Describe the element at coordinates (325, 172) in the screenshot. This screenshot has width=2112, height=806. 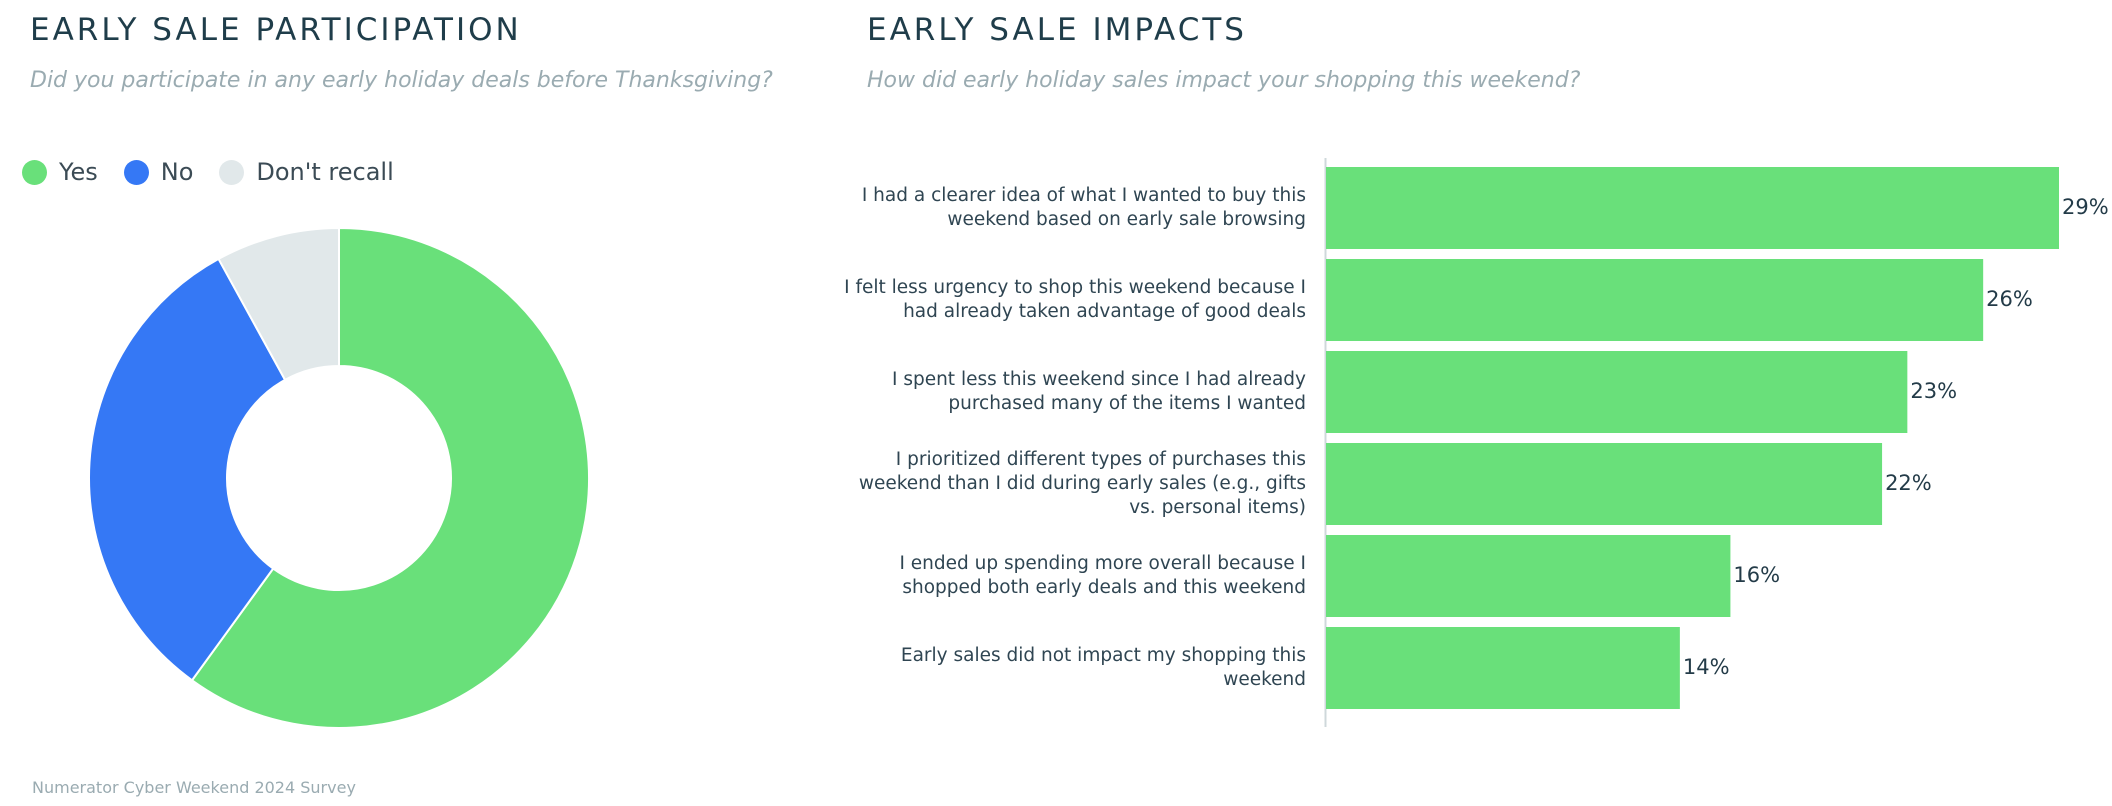
I see `legend-label-dont-recall: Don't recall` at that location.